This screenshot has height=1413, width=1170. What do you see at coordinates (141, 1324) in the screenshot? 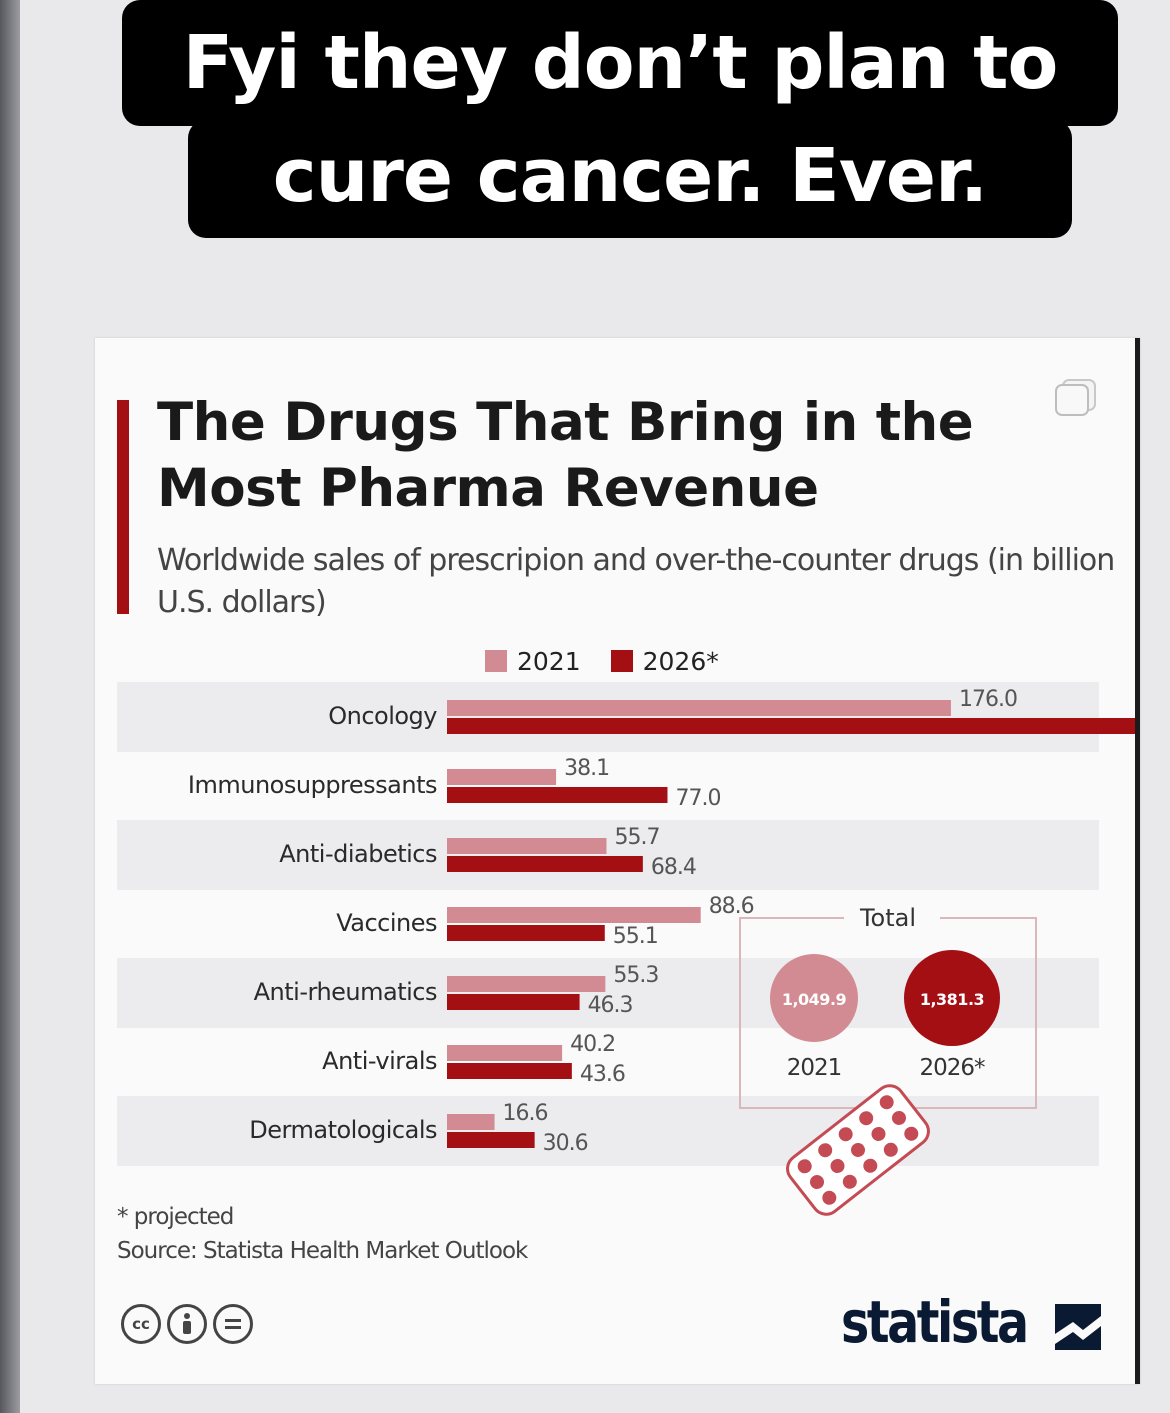
I see `cc-icon: cc` at bounding box center [141, 1324].